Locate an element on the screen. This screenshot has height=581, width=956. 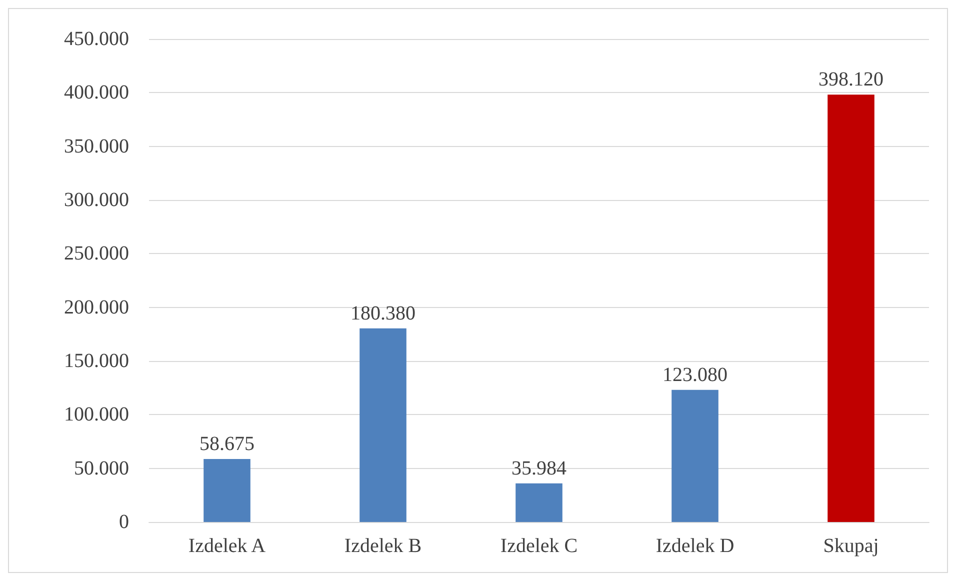
x-tick-label: Izdelek A is located at coordinates (227, 546).